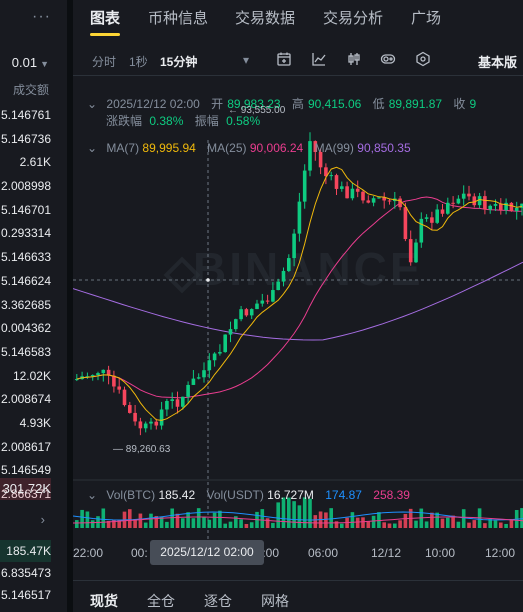  Describe the element at coordinates (88, 553) in the screenshot. I see `x-tick: 22:00` at that location.